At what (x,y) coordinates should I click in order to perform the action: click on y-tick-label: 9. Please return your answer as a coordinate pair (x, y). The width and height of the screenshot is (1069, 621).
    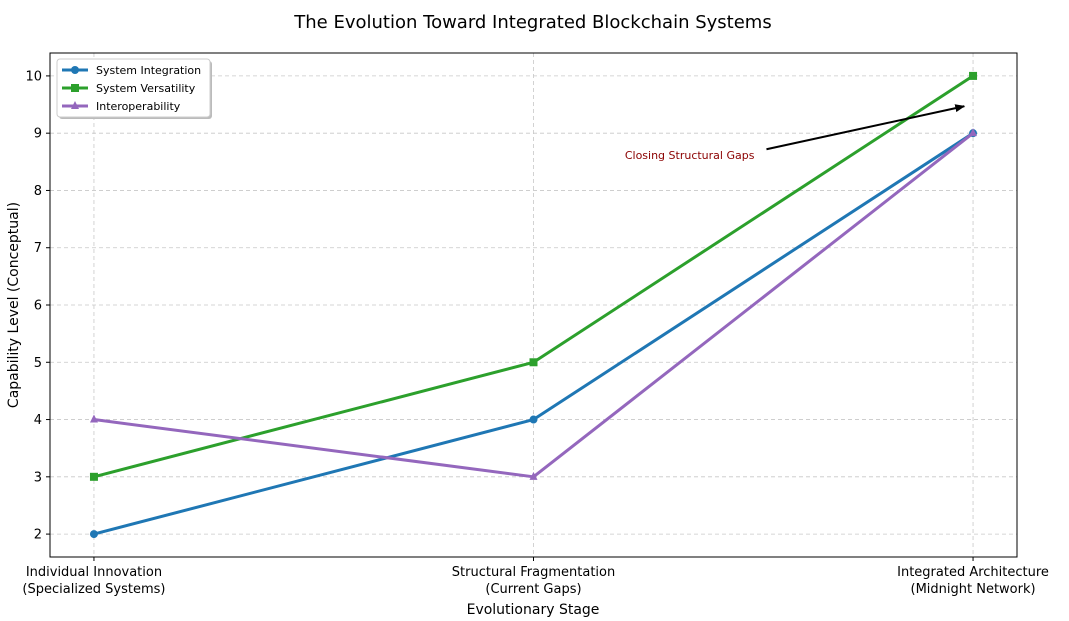
    Looking at the image, I should click on (38, 134).